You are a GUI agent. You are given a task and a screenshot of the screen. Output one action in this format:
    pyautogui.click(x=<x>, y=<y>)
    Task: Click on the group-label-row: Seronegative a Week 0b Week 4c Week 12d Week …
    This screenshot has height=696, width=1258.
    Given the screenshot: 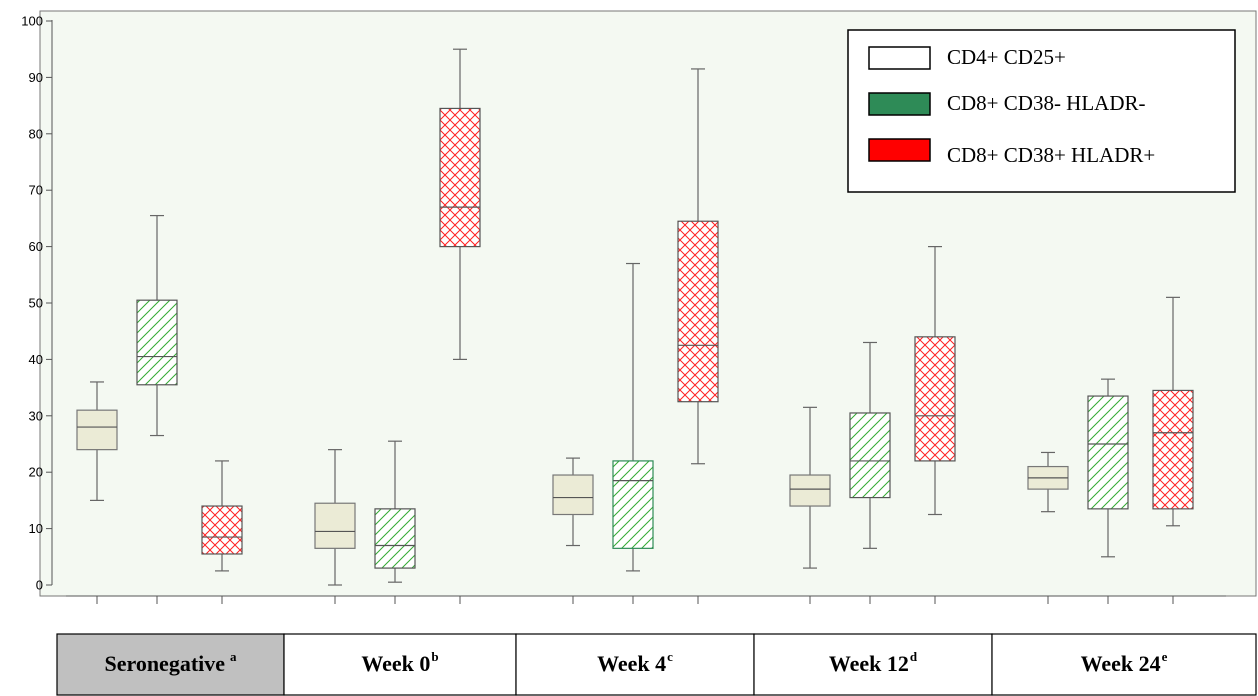 What is the action you would take?
    pyautogui.click(x=656, y=664)
    